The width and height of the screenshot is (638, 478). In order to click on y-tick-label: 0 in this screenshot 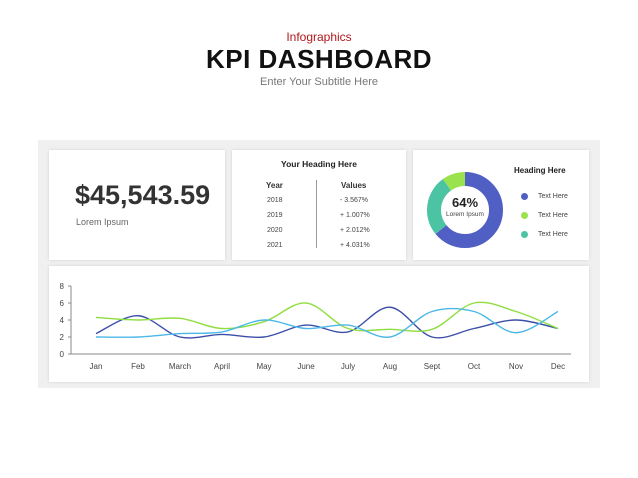, I will do `click(62, 354)`.